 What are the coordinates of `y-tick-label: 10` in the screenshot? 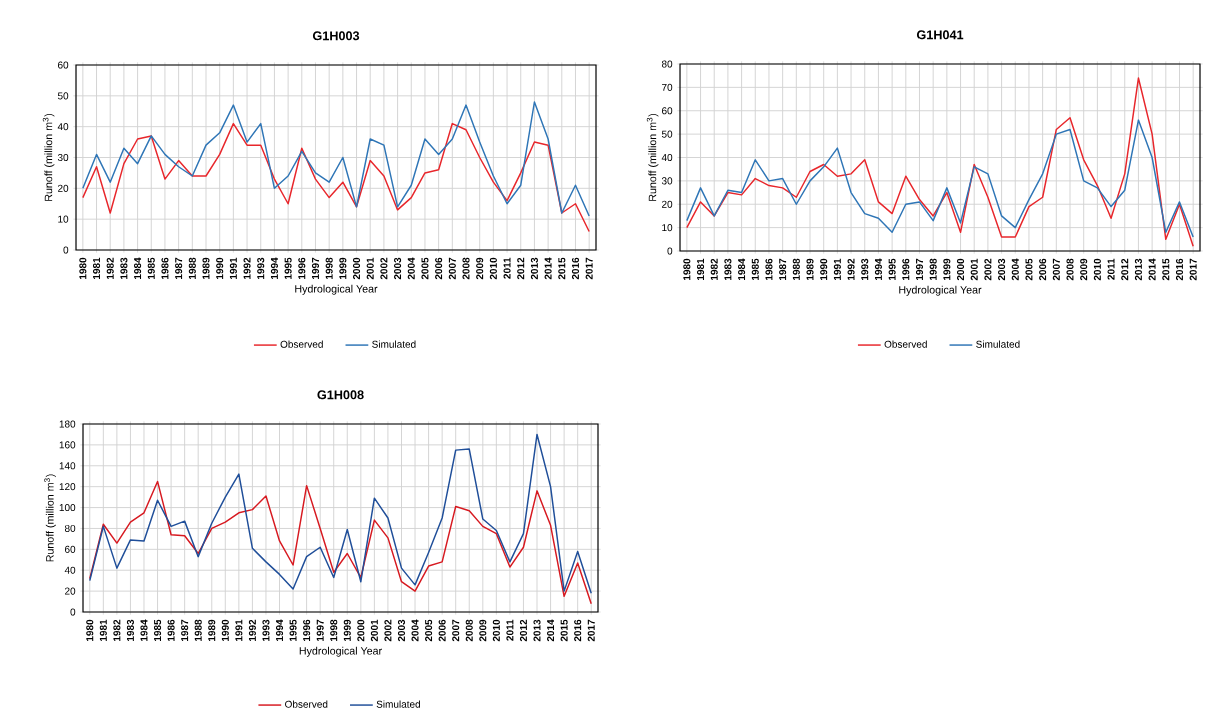 It's located at (63, 219).